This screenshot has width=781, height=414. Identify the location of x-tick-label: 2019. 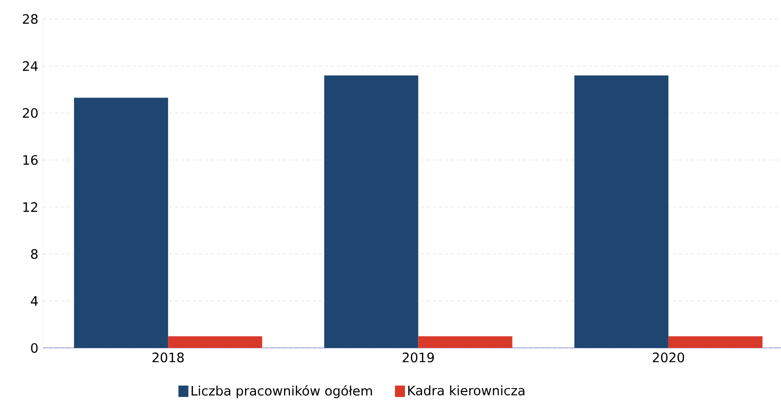
(418, 357).